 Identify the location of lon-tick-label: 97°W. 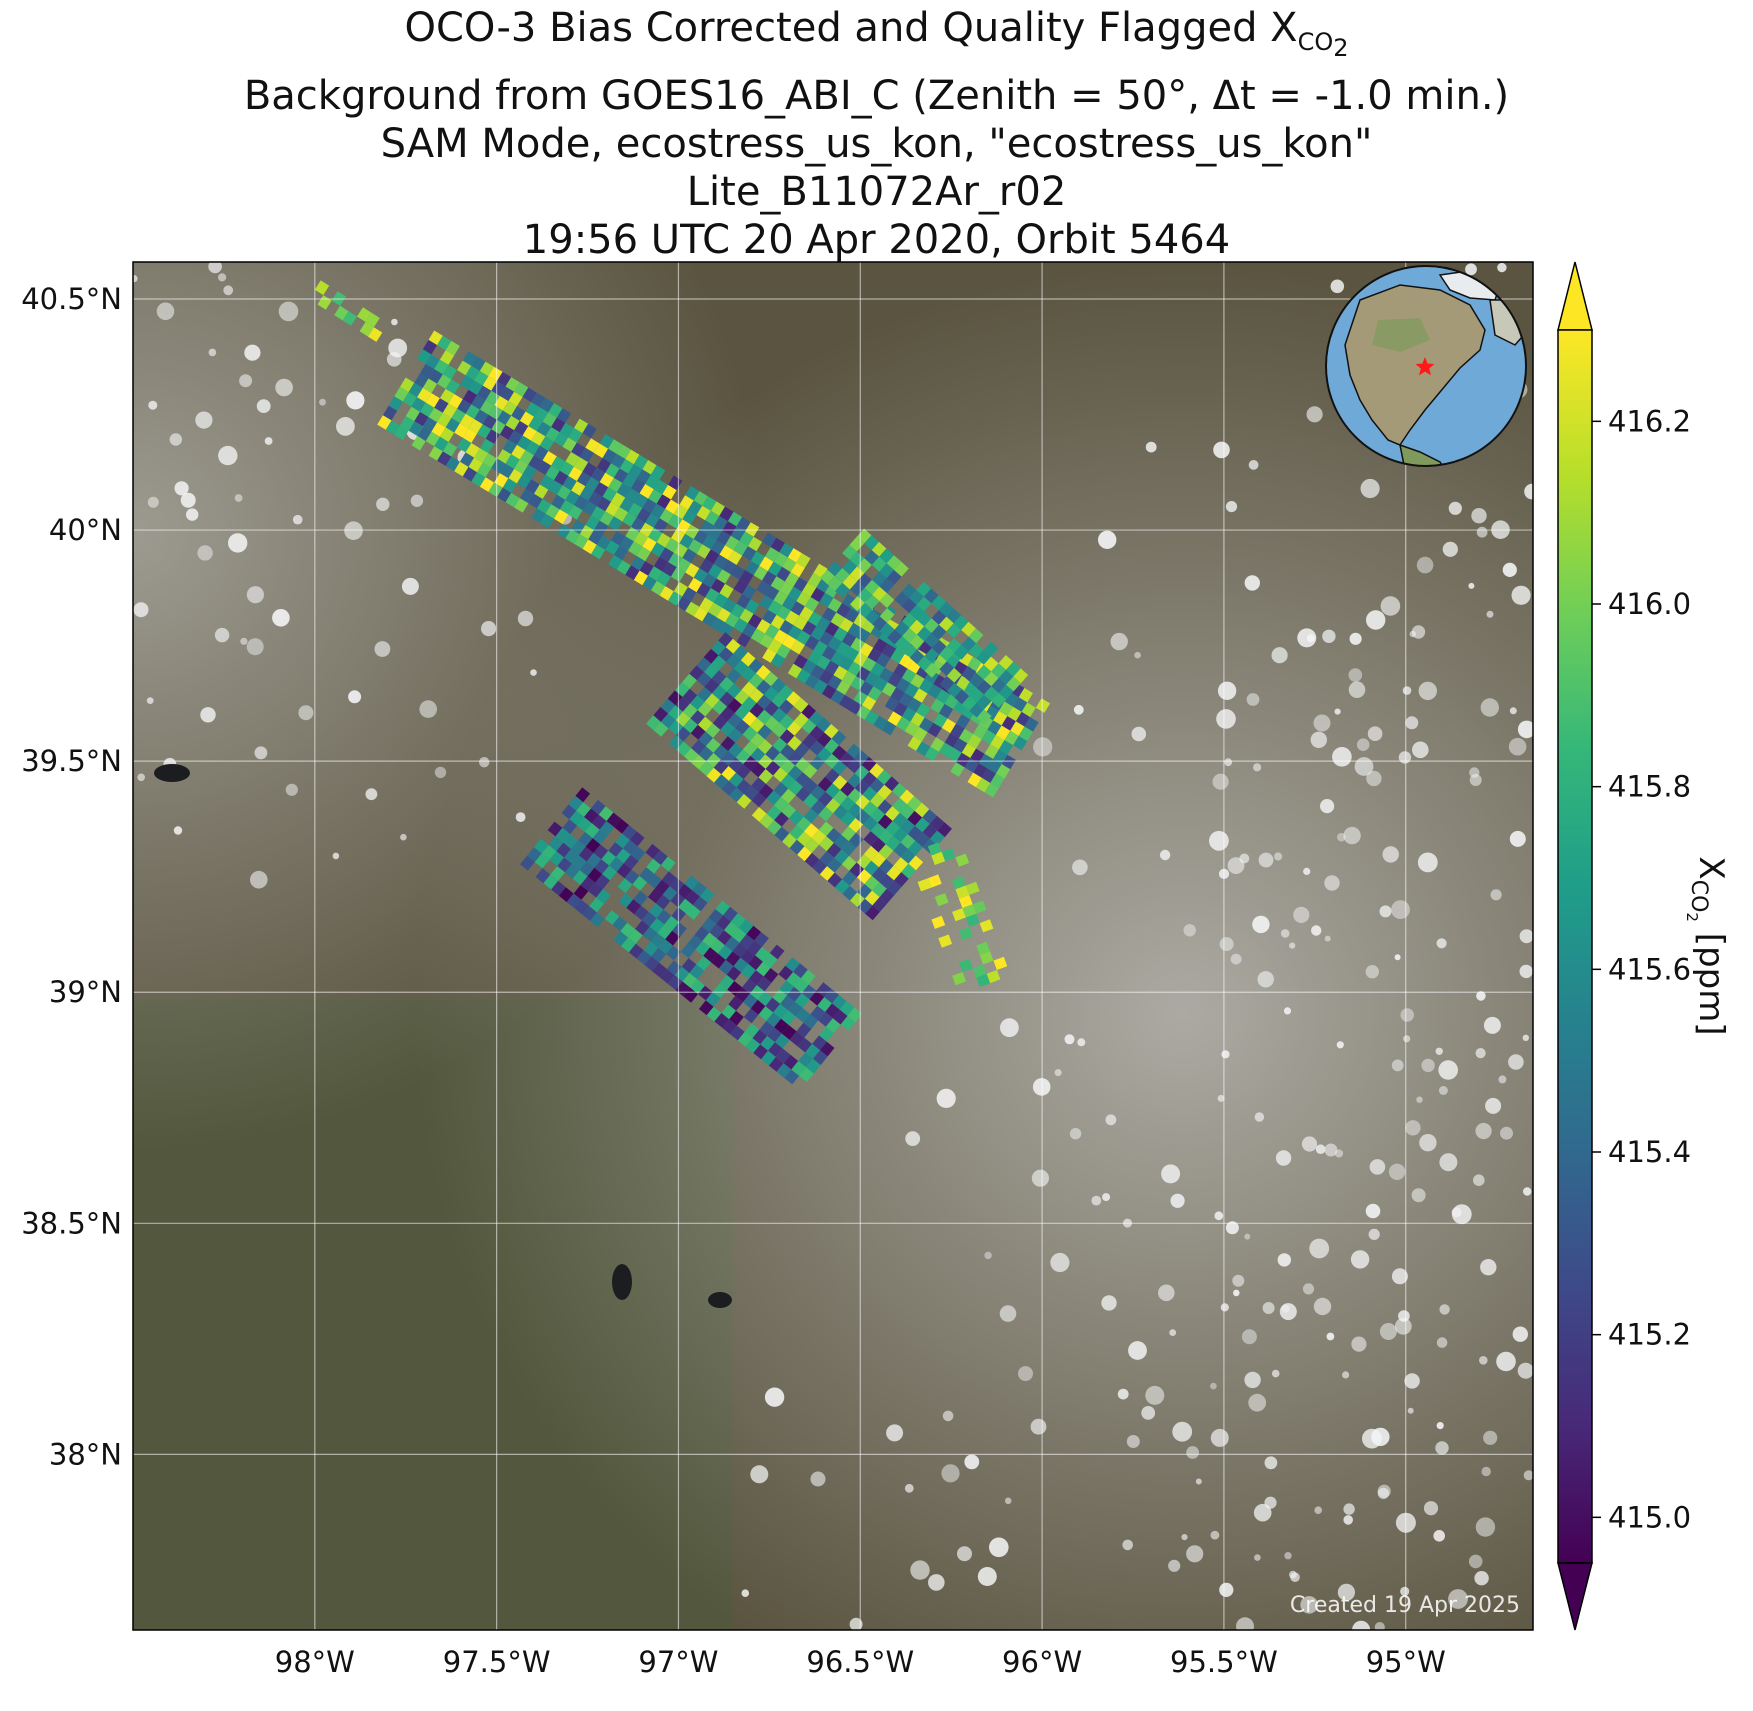
(678, 1662).